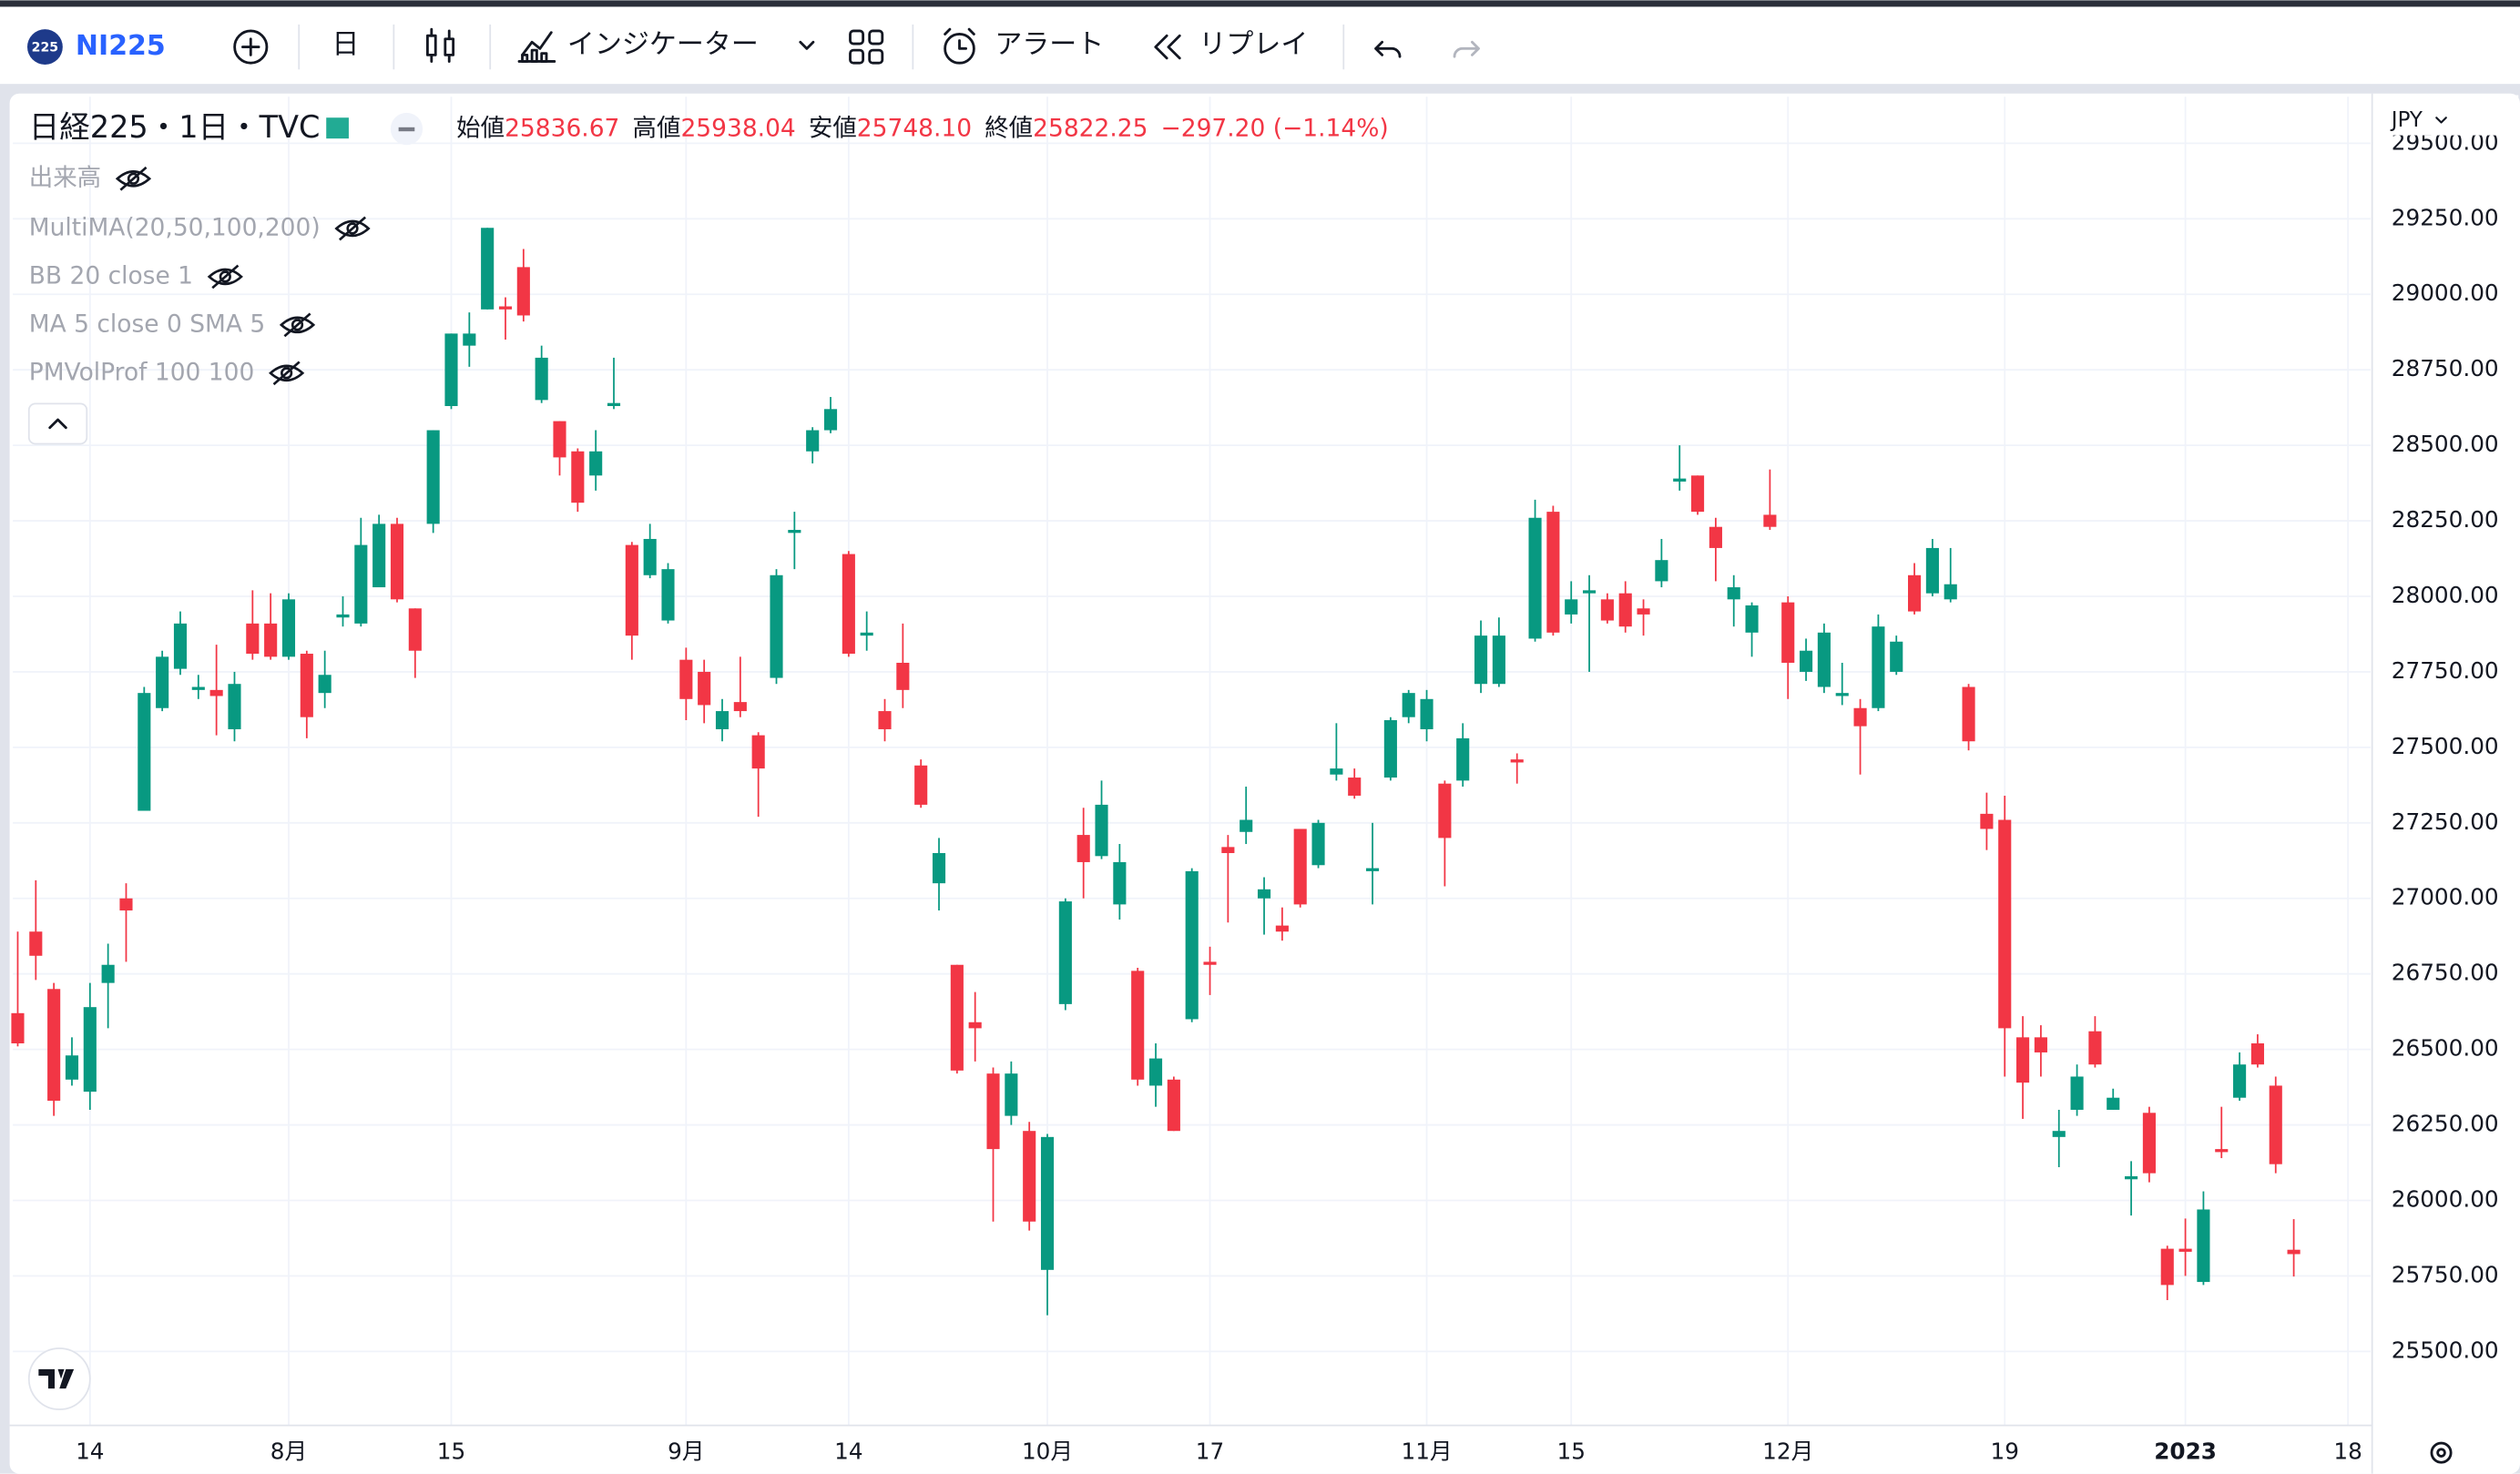 The image size is (2520, 1474). Describe the element at coordinates (1466, 49) in the screenshot. I see `redo` at that location.